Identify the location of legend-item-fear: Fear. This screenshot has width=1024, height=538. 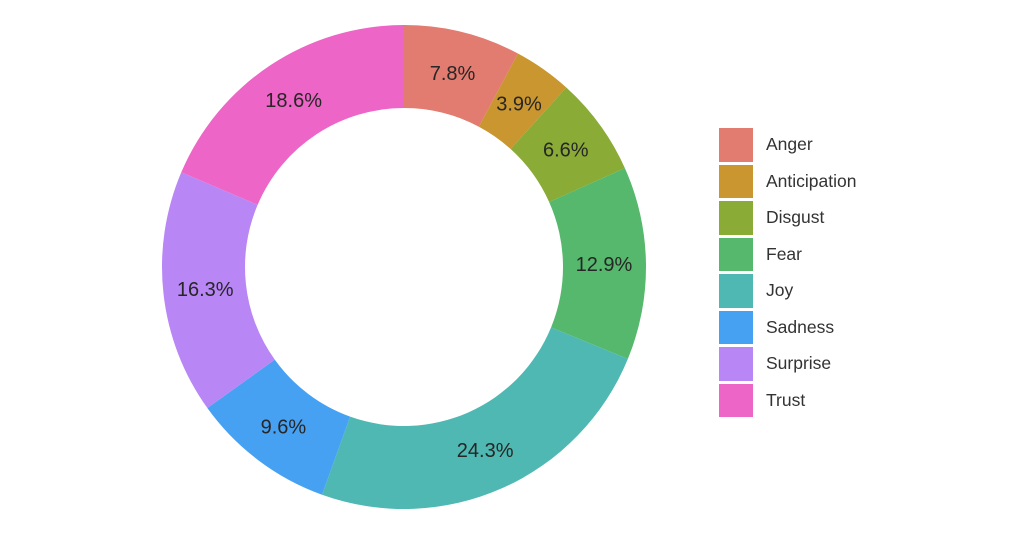
(787, 254).